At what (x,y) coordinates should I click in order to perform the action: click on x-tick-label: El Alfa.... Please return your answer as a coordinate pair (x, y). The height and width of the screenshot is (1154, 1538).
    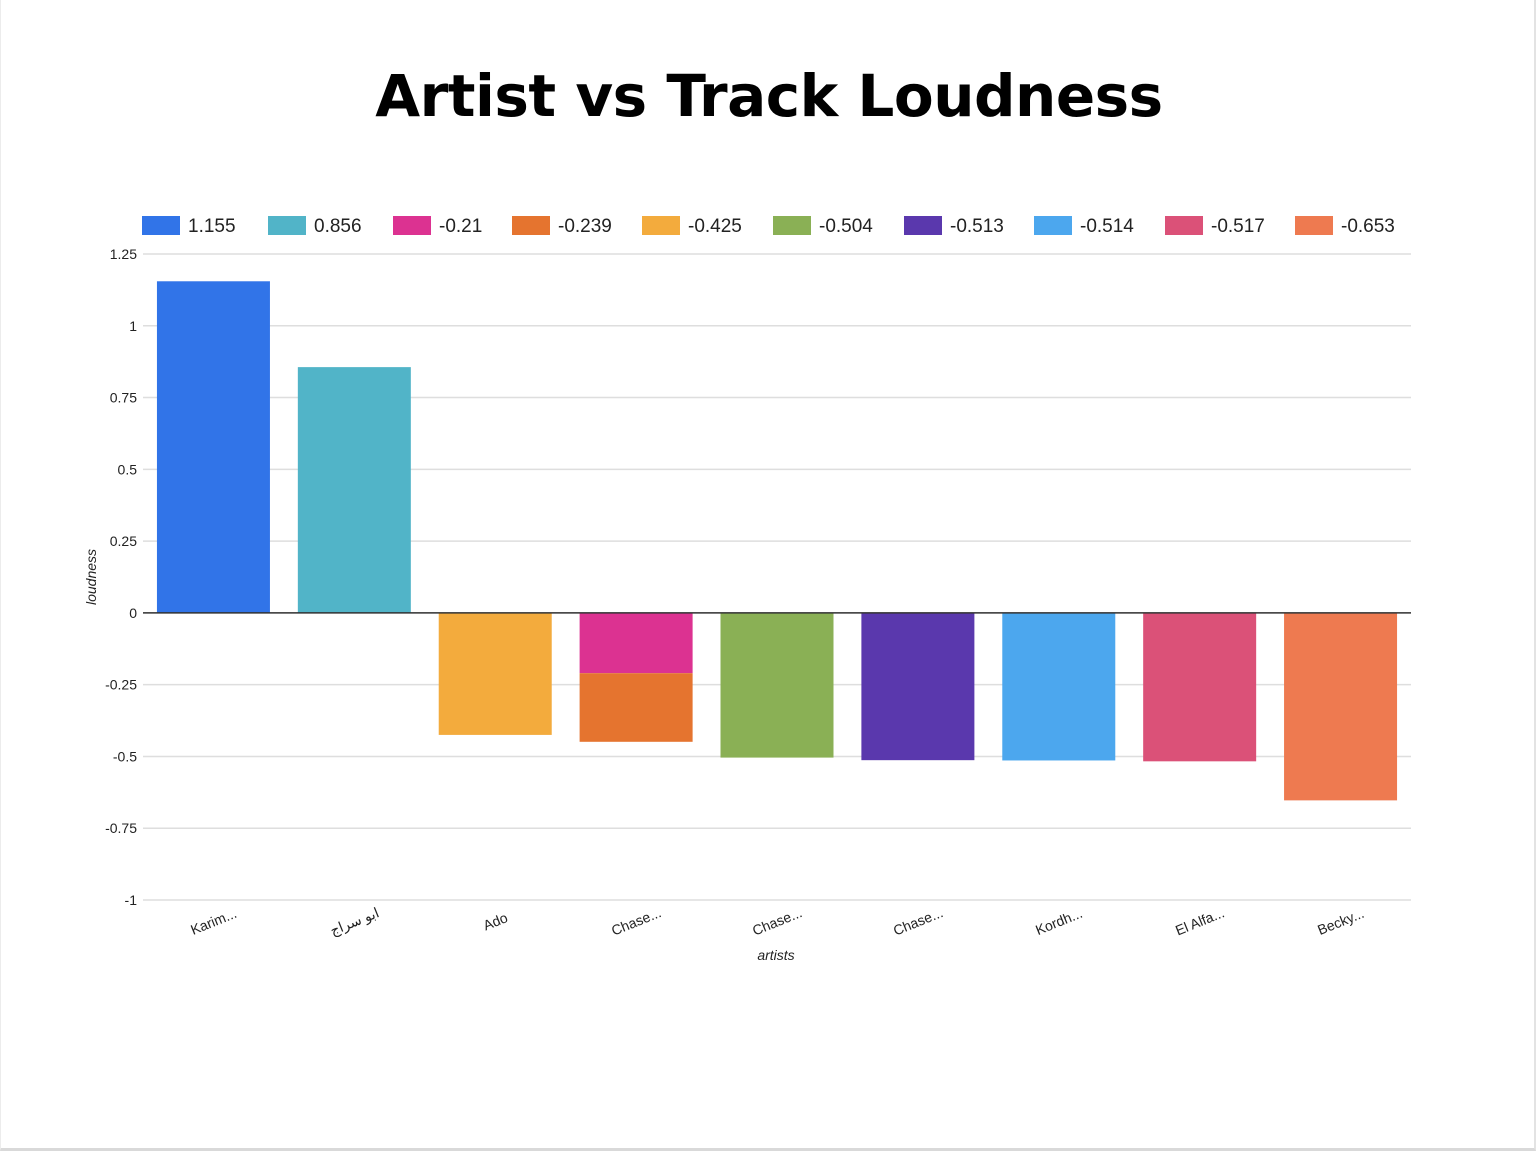
    Looking at the image, I should click on (1200, 921).